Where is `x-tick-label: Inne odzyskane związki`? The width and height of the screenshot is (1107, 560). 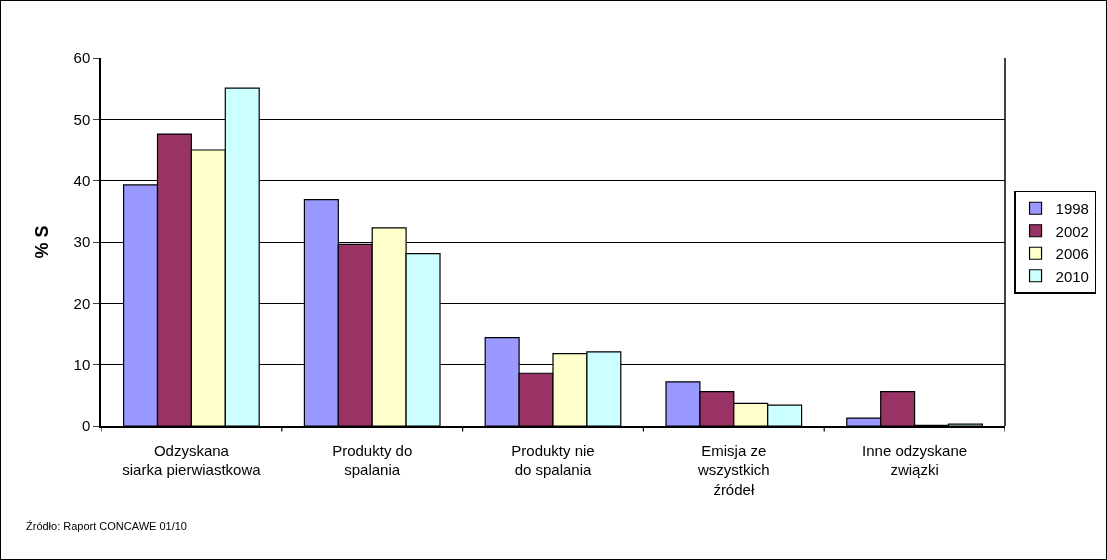 x-tick-label: Inne odzyskane związki is located at coordinates (915, 460).